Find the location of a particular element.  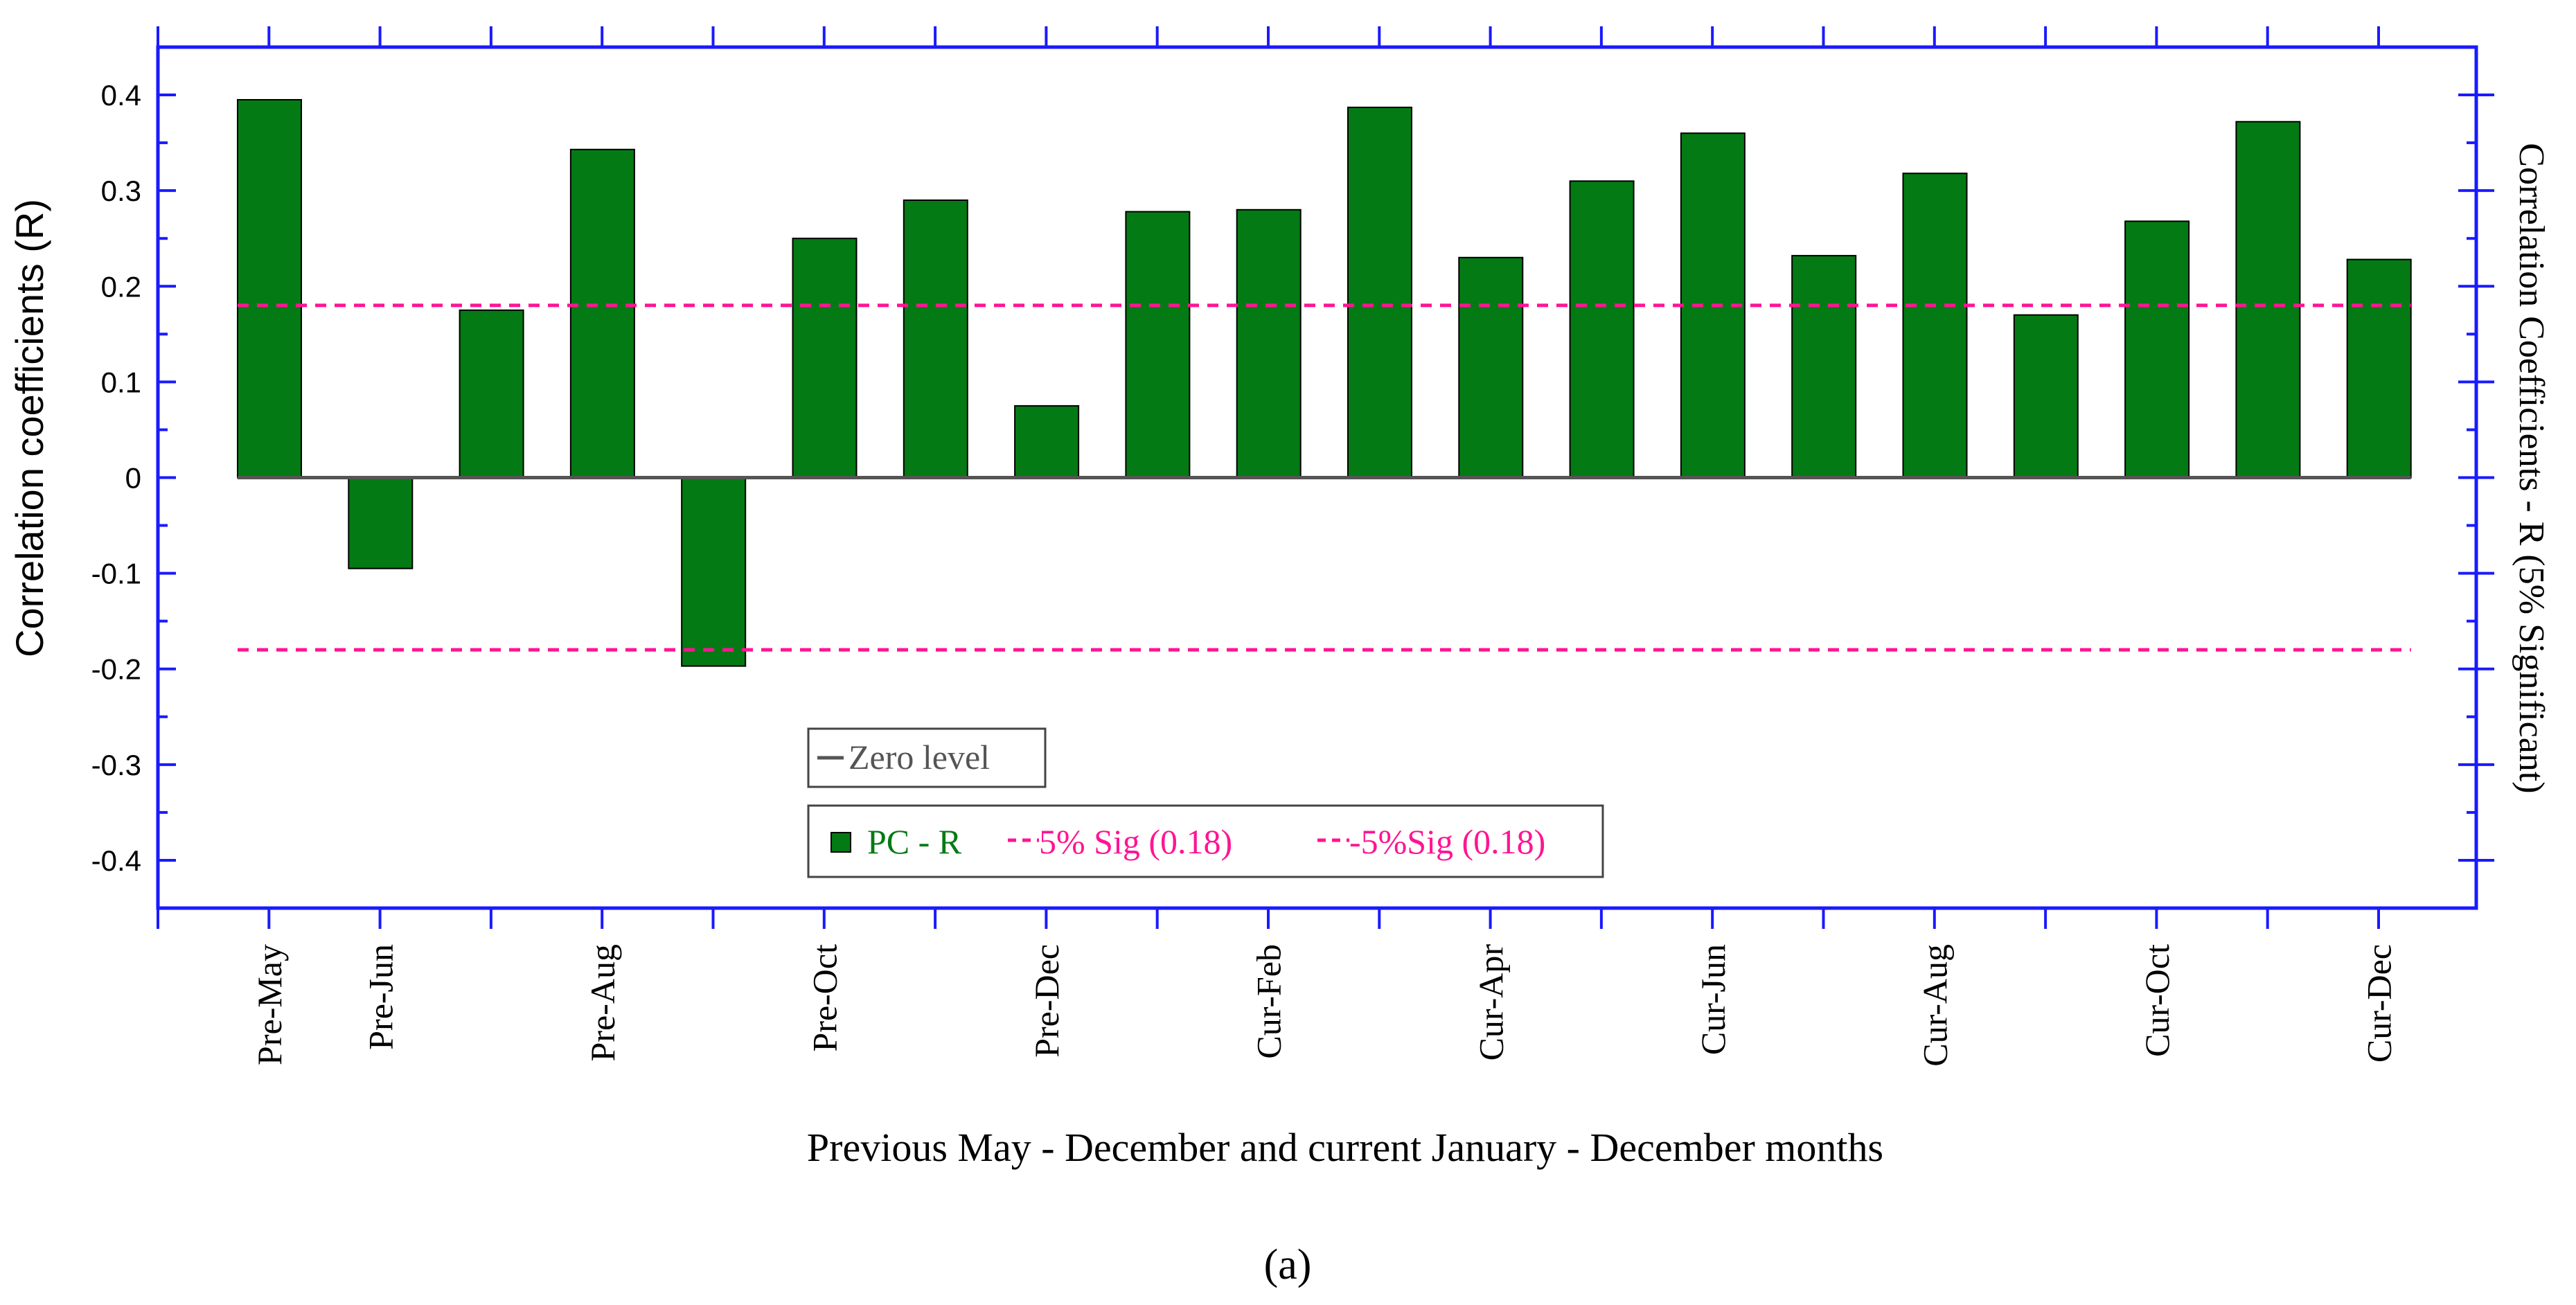

legend-pc-r-label: PC - R is located at coordinates (914, 841).